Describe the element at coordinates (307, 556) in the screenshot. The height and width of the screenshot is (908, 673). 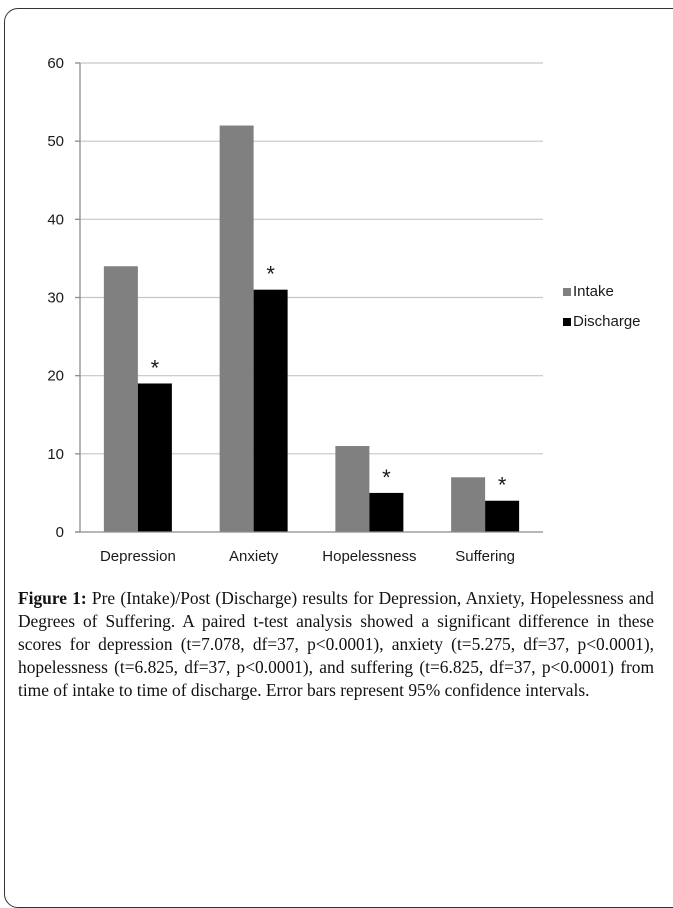
I see `x-axis-tick-labels: Depression Anxiety Hopelessness Suffering` at that location.